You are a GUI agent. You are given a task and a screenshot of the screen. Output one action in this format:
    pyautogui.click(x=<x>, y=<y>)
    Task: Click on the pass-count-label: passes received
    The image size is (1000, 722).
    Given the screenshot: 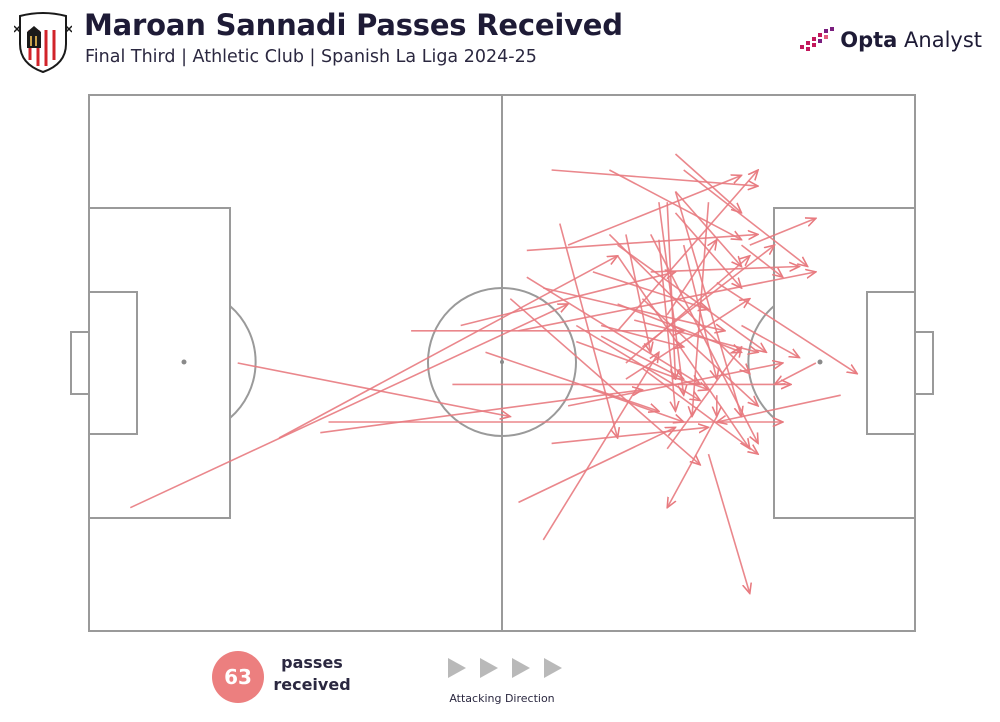 What is the action you would take?
    pyautogui.click(x=312, y=674)
    